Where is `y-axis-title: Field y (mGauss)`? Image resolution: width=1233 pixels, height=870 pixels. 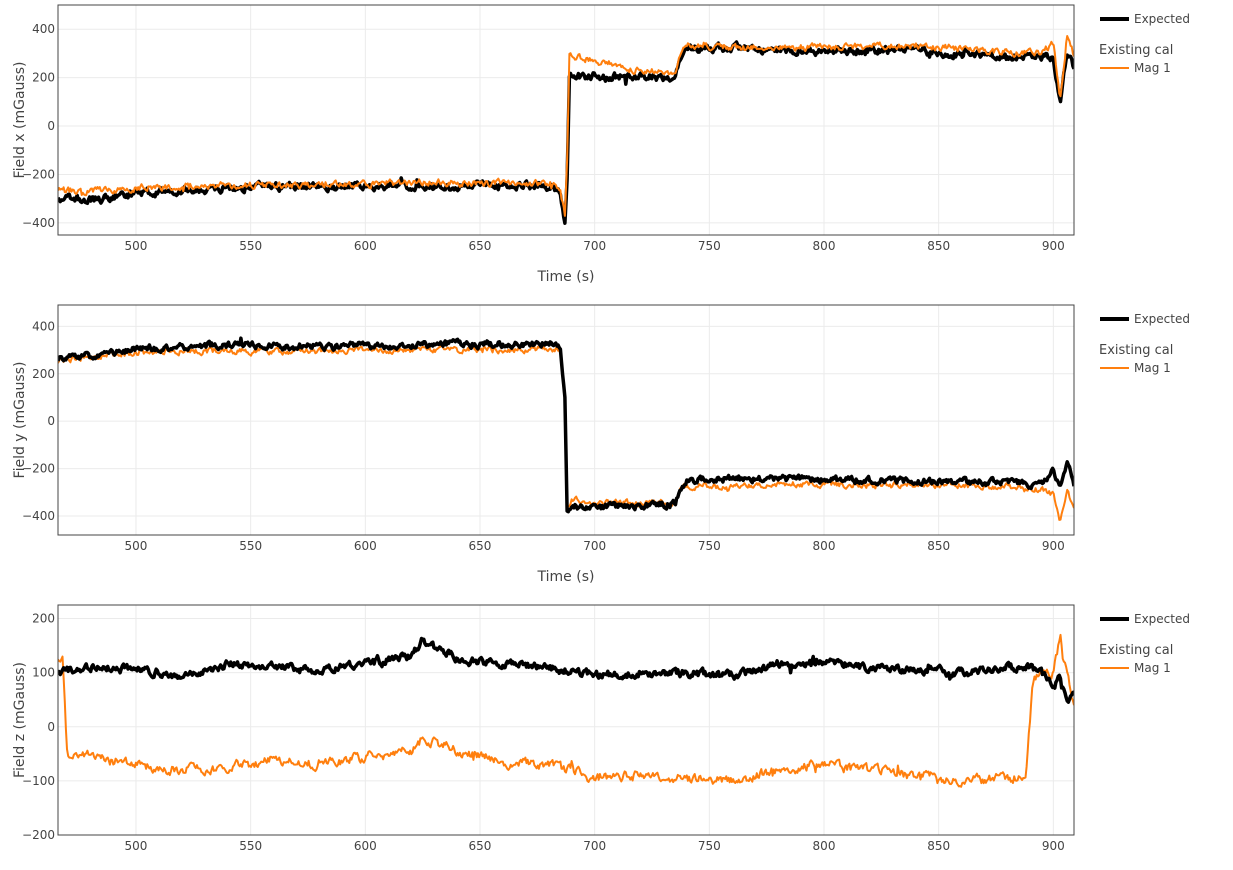 y-axis-title: Field y (mGauss) is located at coordinates (20, 420).